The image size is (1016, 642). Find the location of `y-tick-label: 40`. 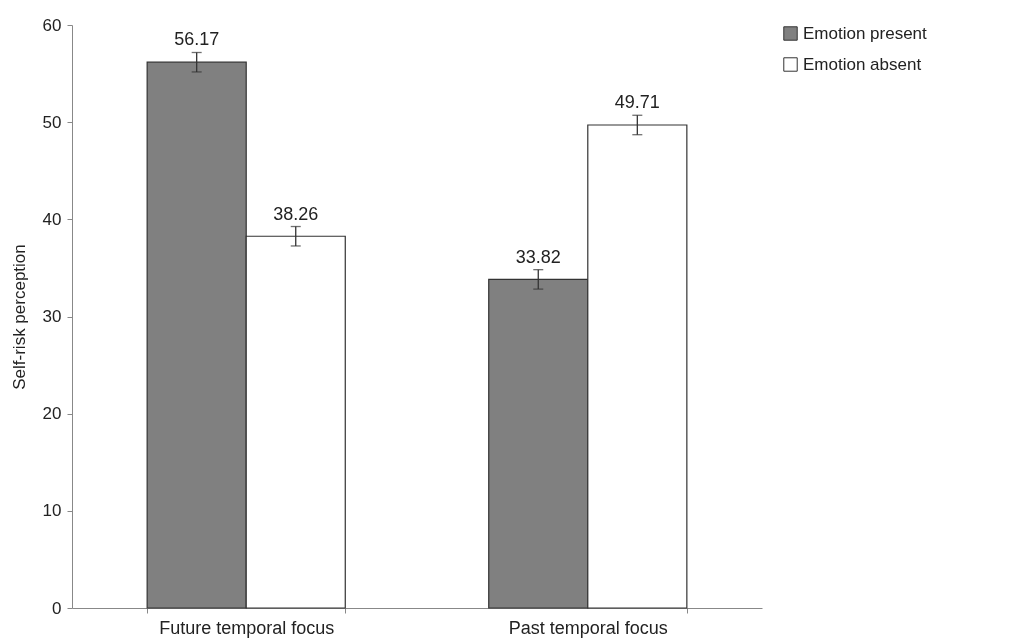

y-tick-label: 40 is located at coordinates (52, 219).